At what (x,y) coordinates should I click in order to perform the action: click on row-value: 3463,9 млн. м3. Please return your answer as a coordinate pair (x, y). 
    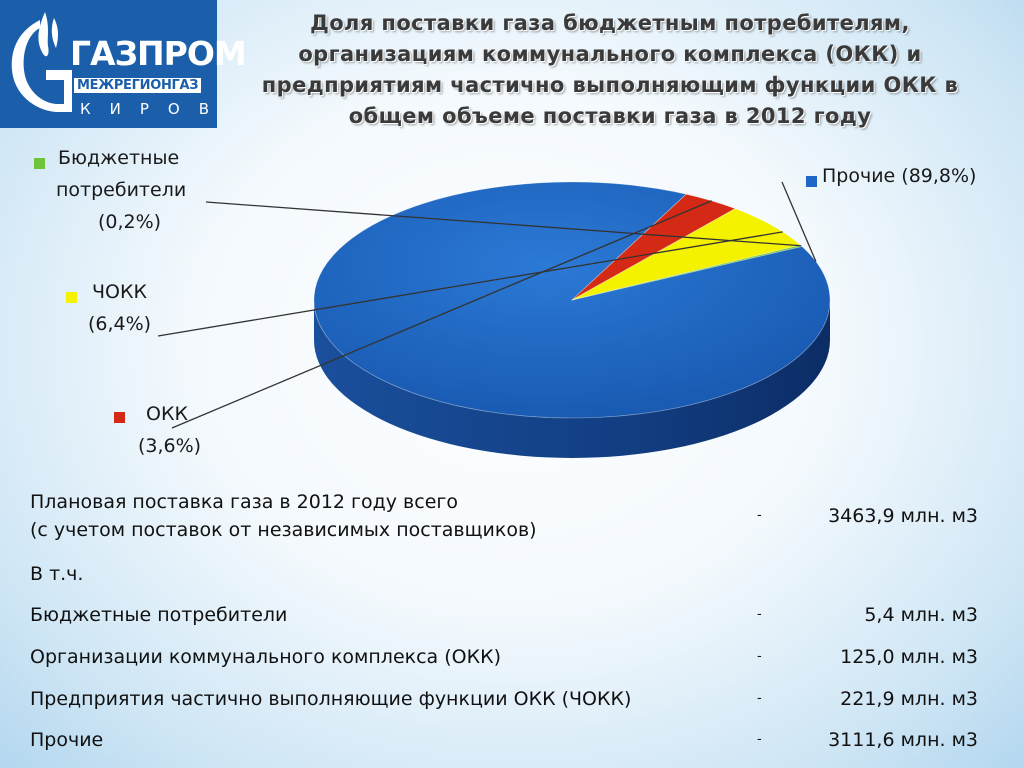
    Looking at the image, I should click on (903, 516).